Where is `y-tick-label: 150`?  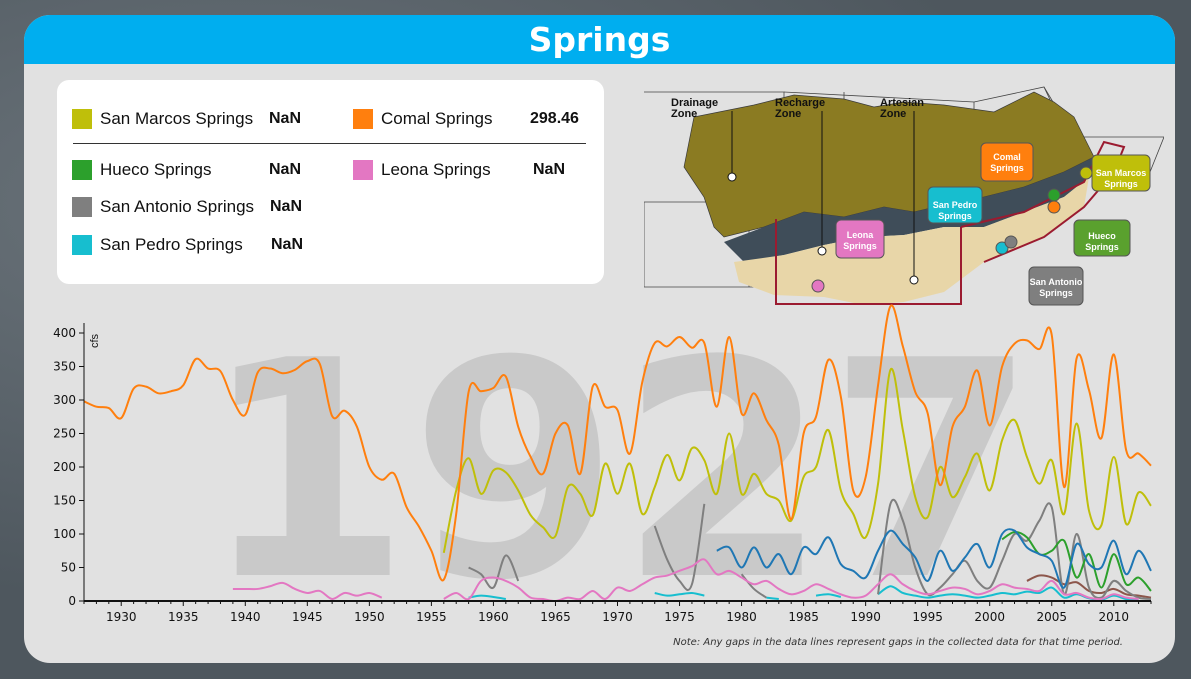 y-tick-label: 150 is located at coordinates (64, 501).